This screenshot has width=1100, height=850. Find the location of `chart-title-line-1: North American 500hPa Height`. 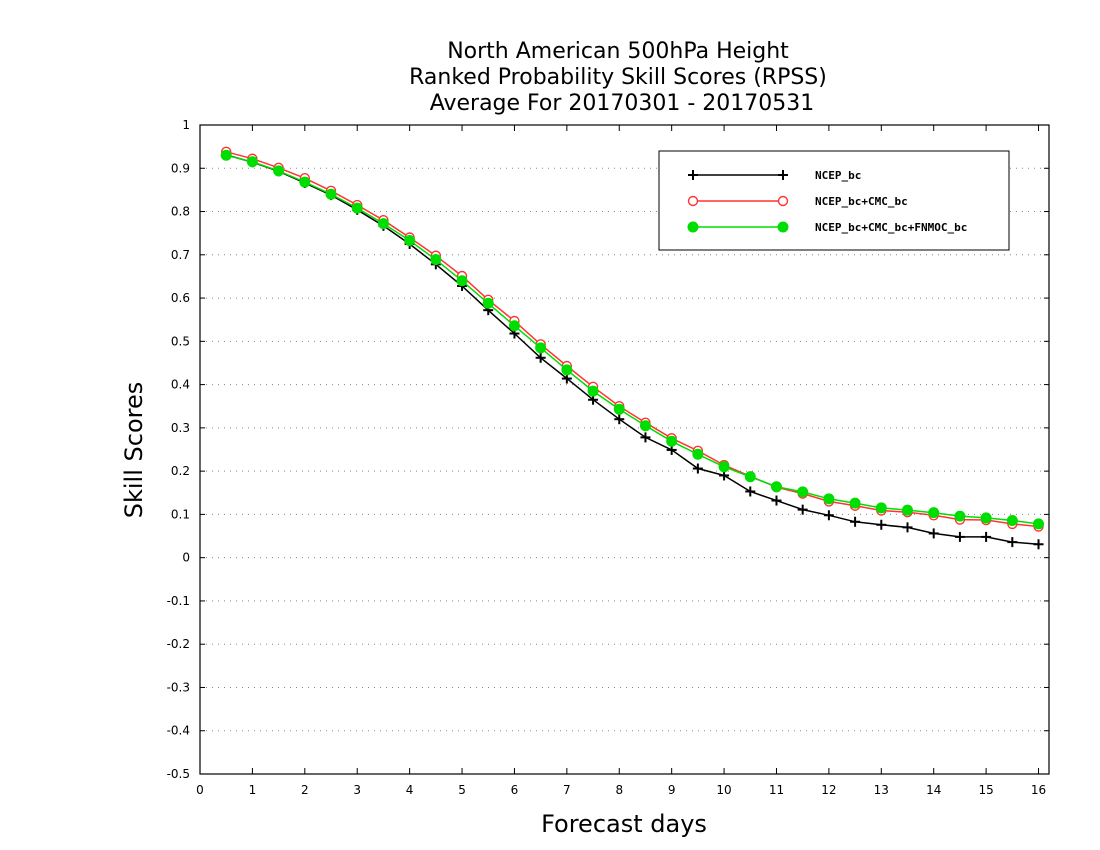

chart-title-line-1: North American 500hPa Height is located at coordinates (618, 51).